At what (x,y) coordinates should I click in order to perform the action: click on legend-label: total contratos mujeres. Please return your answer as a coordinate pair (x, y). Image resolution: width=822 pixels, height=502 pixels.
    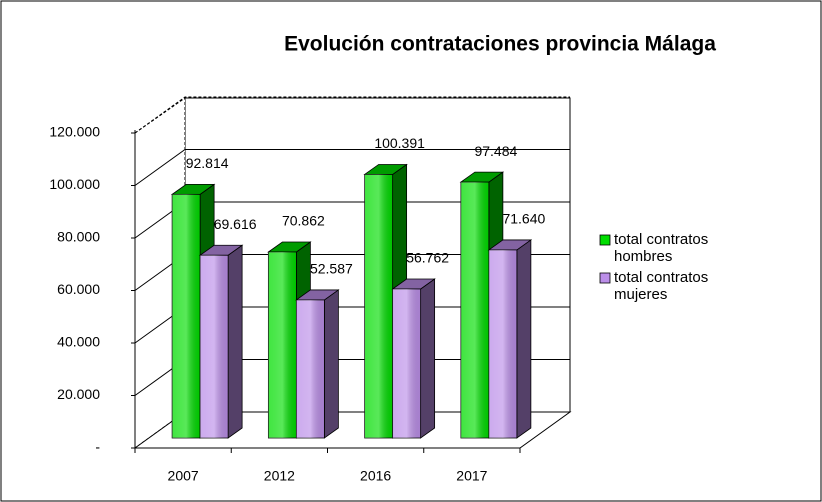
    Looking at the image, I should click on (661, 286).